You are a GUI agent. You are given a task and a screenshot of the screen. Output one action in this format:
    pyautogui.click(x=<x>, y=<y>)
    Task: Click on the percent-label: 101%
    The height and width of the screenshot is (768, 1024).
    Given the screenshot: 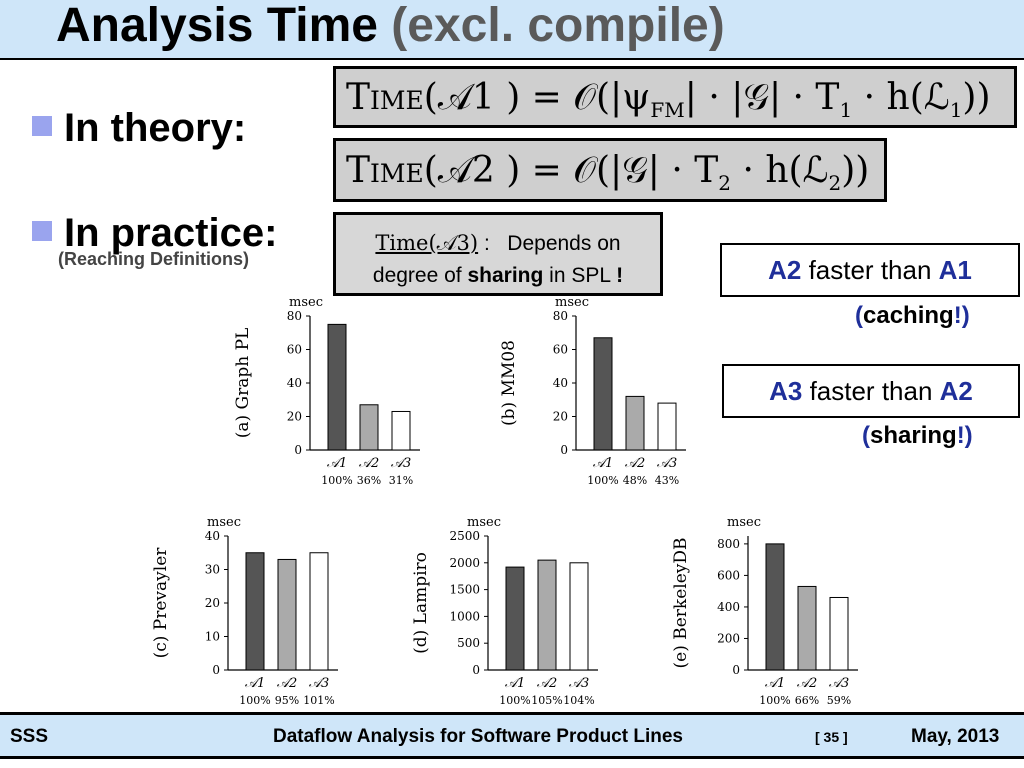 What is the action you would take?
    pyautogui.click(x=318, y=700)
    